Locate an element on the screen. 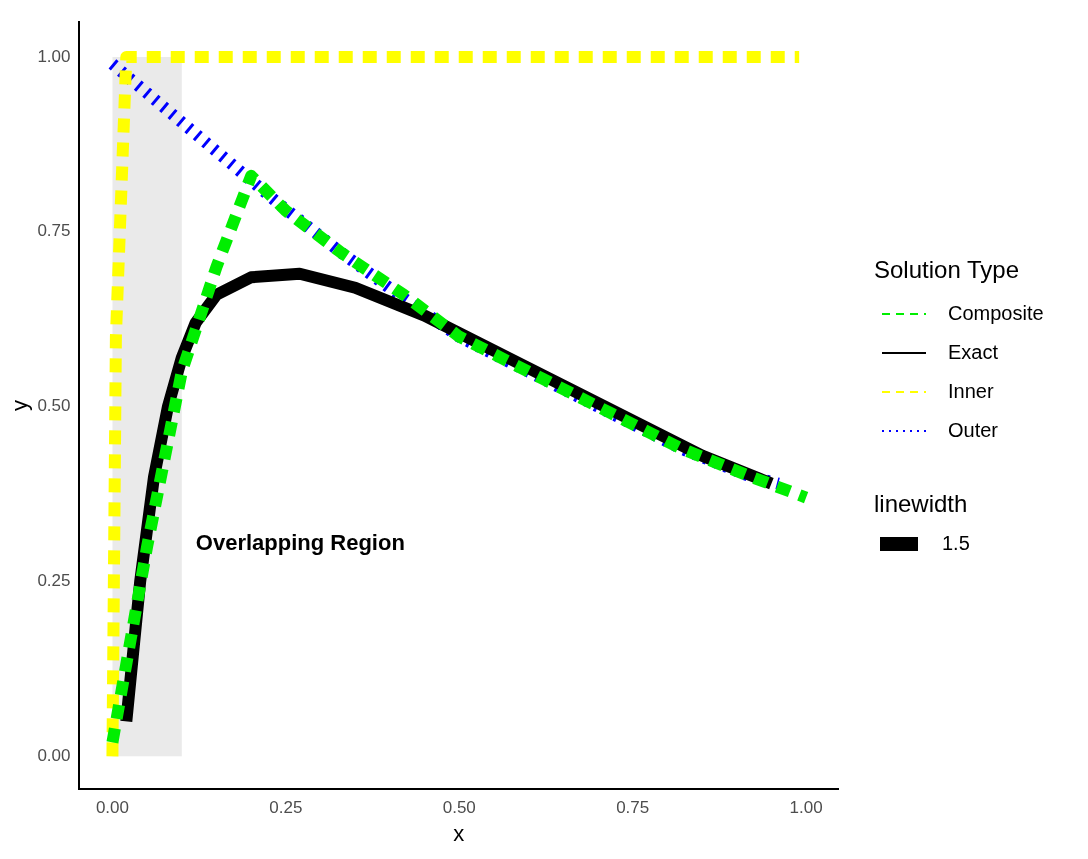  text: 1.5 is located at coordinates (956, 543).